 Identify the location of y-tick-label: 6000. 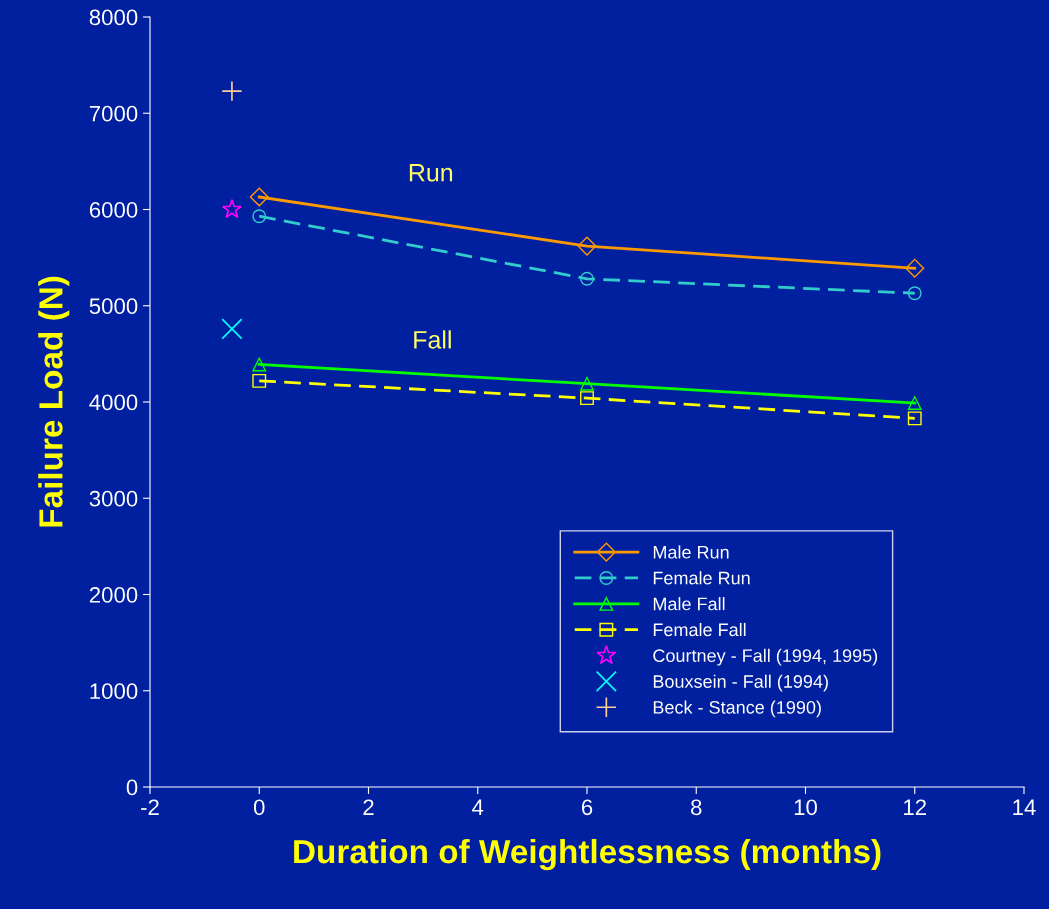
(113, 210).